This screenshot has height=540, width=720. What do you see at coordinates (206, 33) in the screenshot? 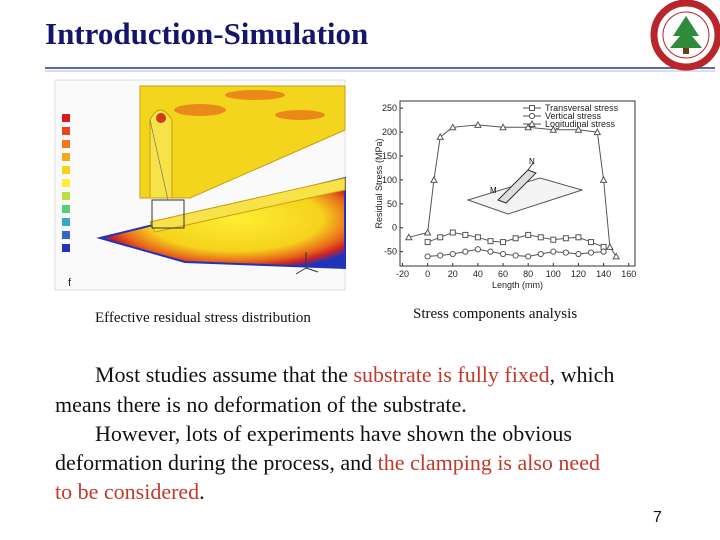
I see `slide-title: Introduction-Simulation` at bounding box center [206, 33].